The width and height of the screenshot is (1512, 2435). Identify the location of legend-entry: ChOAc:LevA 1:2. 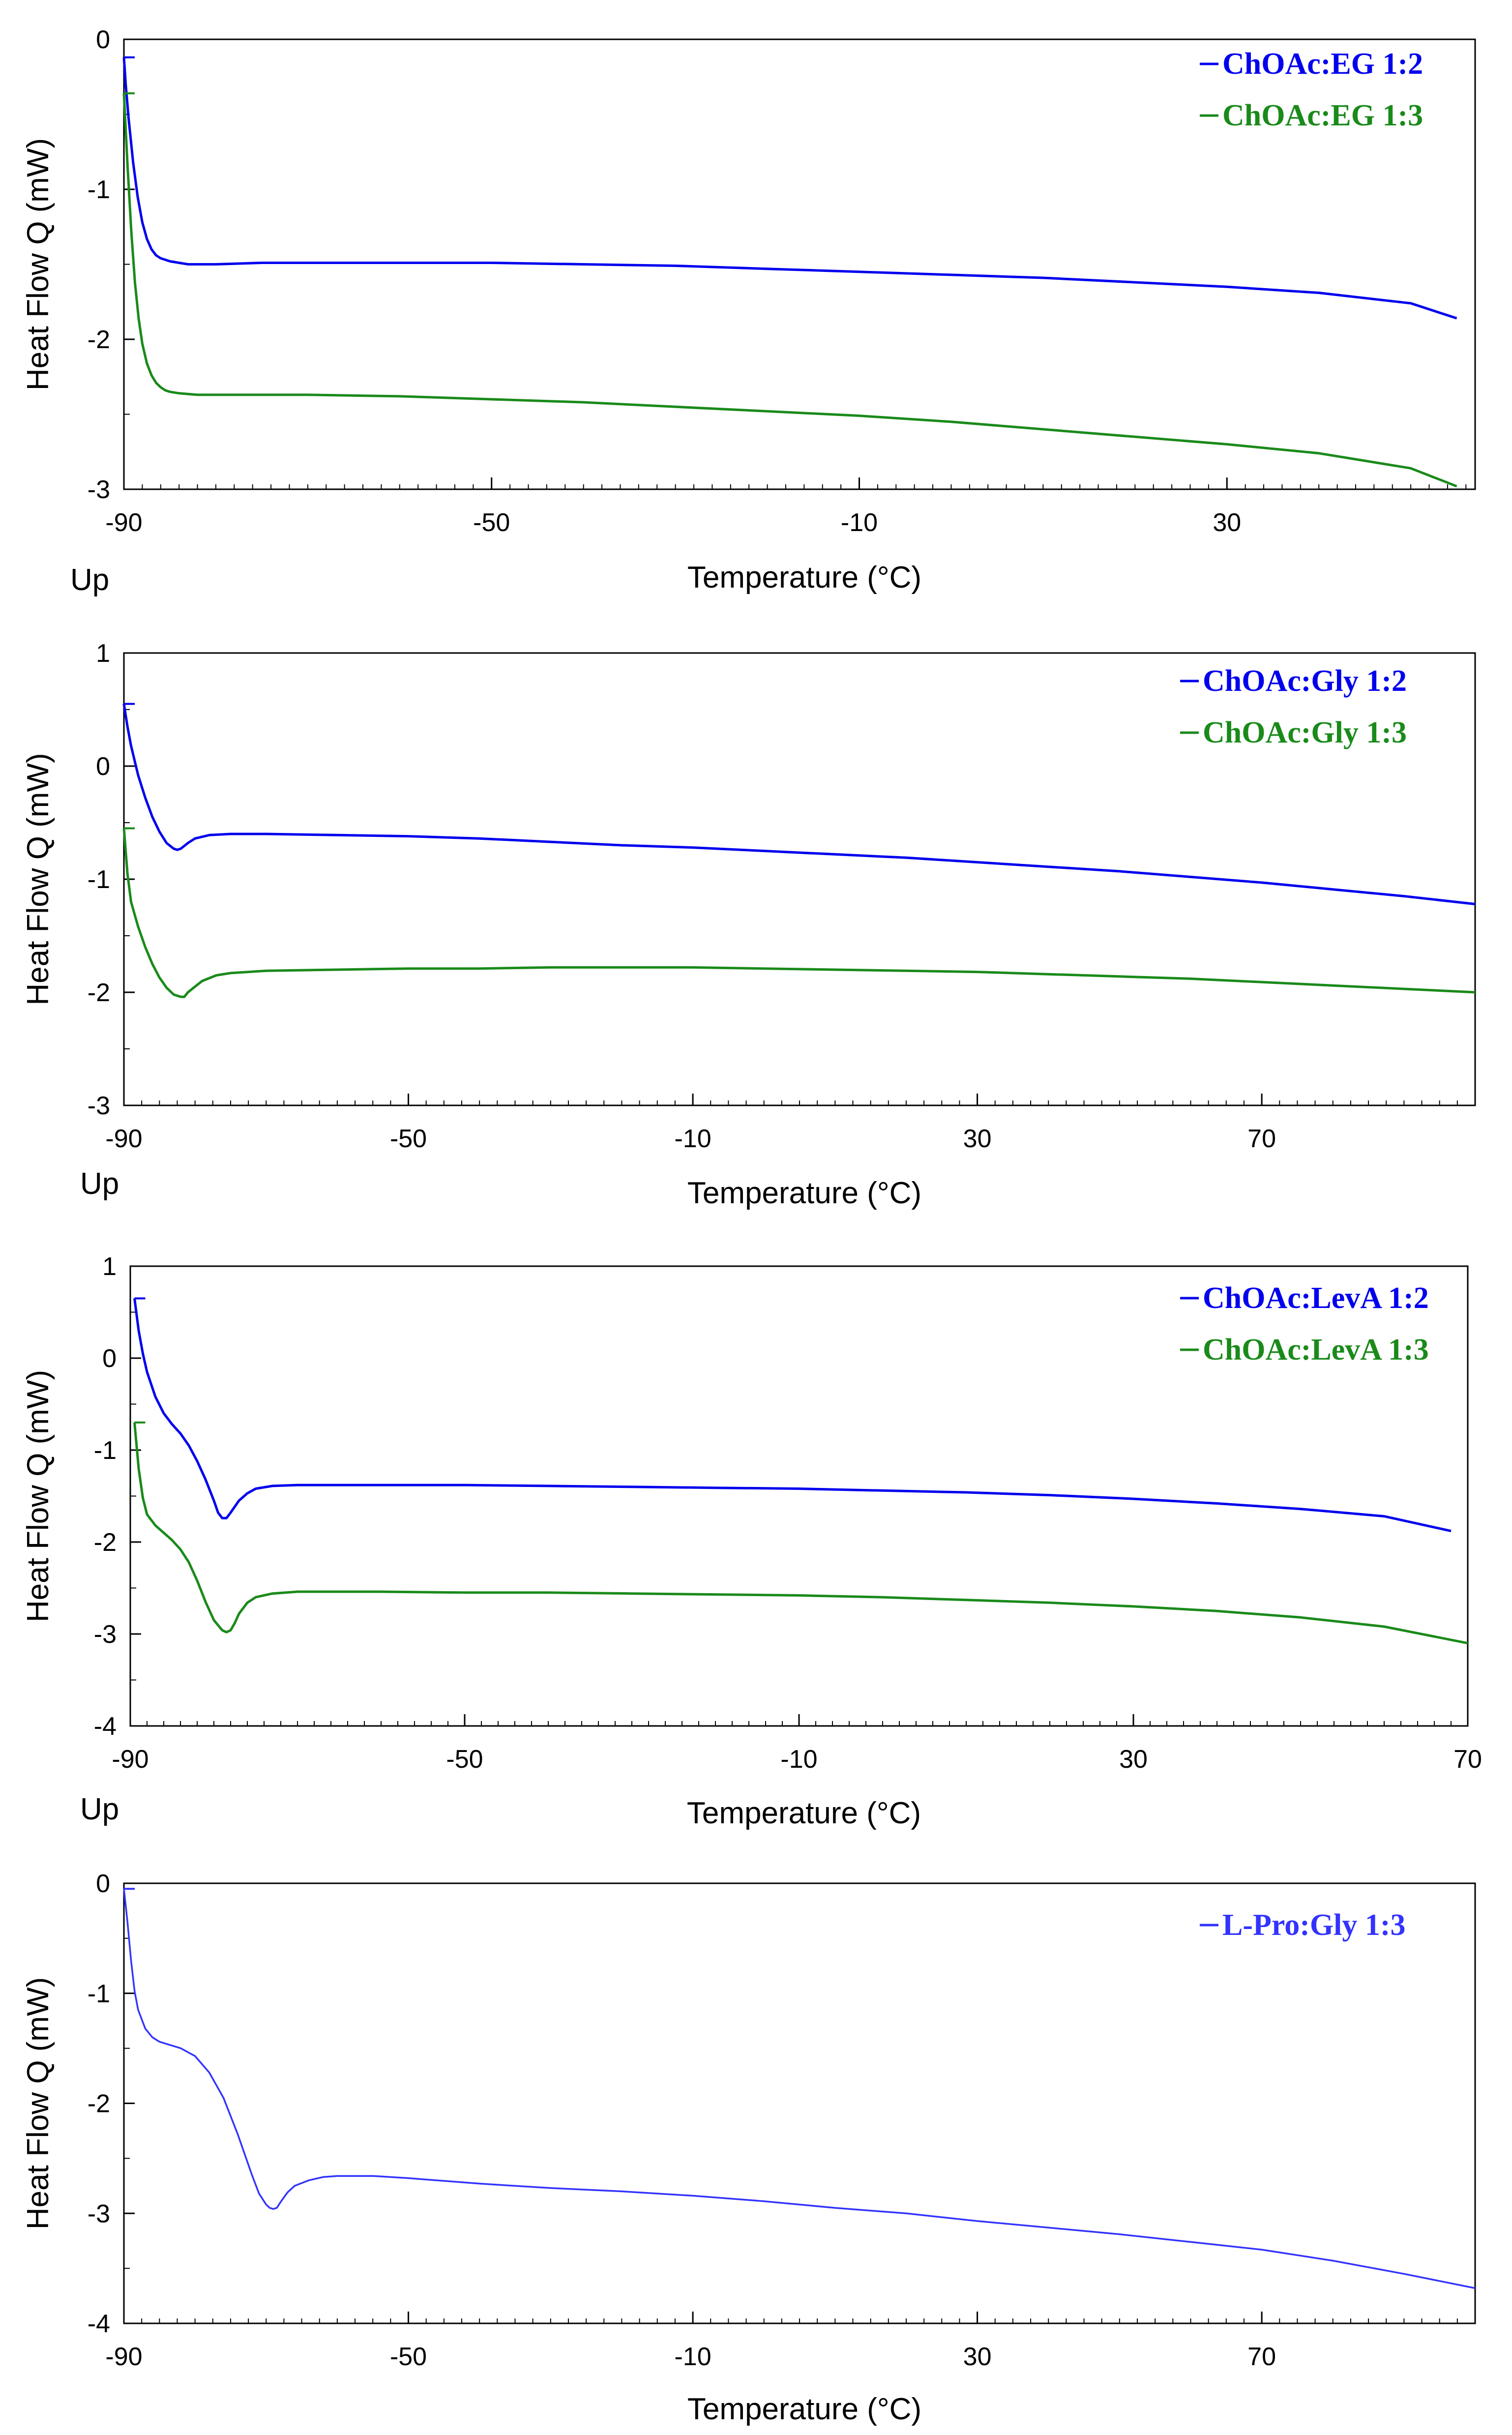
(1316, 1298).